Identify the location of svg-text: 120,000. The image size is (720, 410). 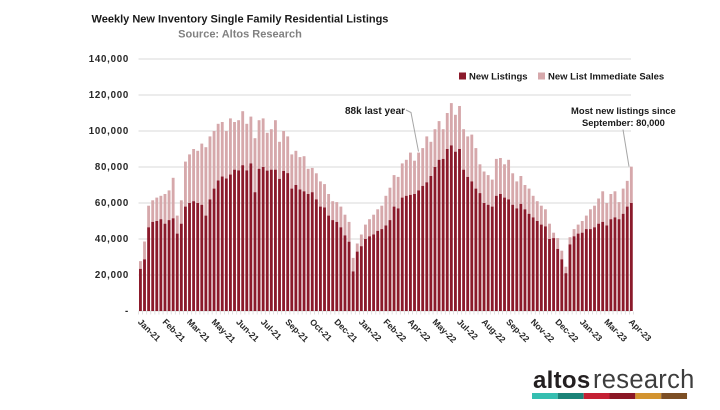
(109, 95).